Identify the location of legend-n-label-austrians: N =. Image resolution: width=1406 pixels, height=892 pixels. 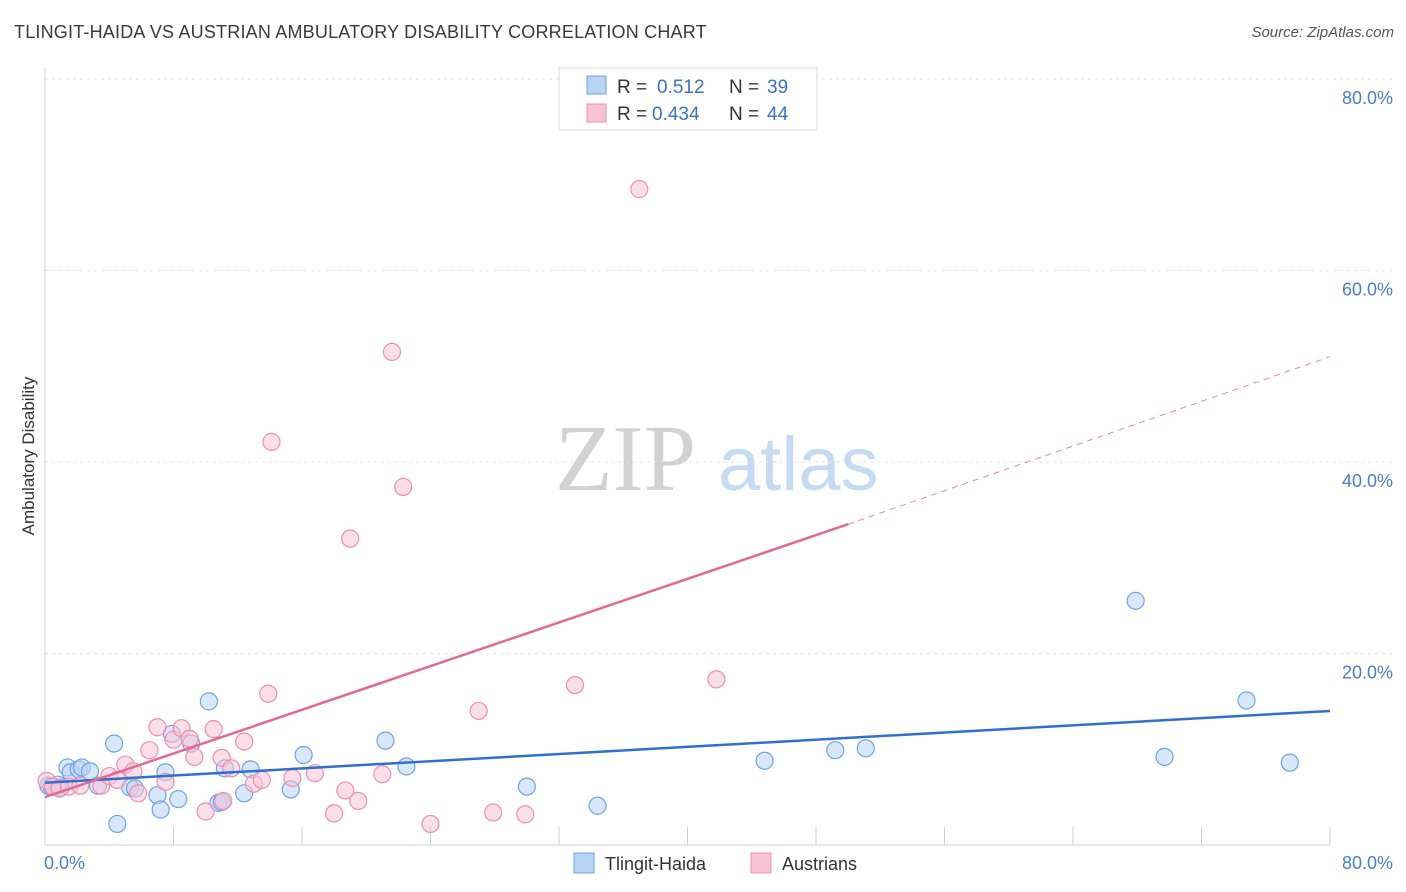
(744, 114).